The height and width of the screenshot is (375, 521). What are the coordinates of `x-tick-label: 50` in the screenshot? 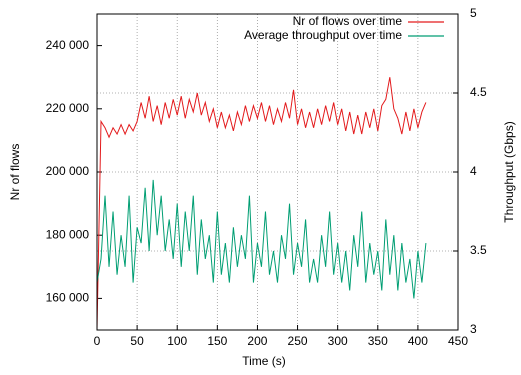 It's located at (137, 341).